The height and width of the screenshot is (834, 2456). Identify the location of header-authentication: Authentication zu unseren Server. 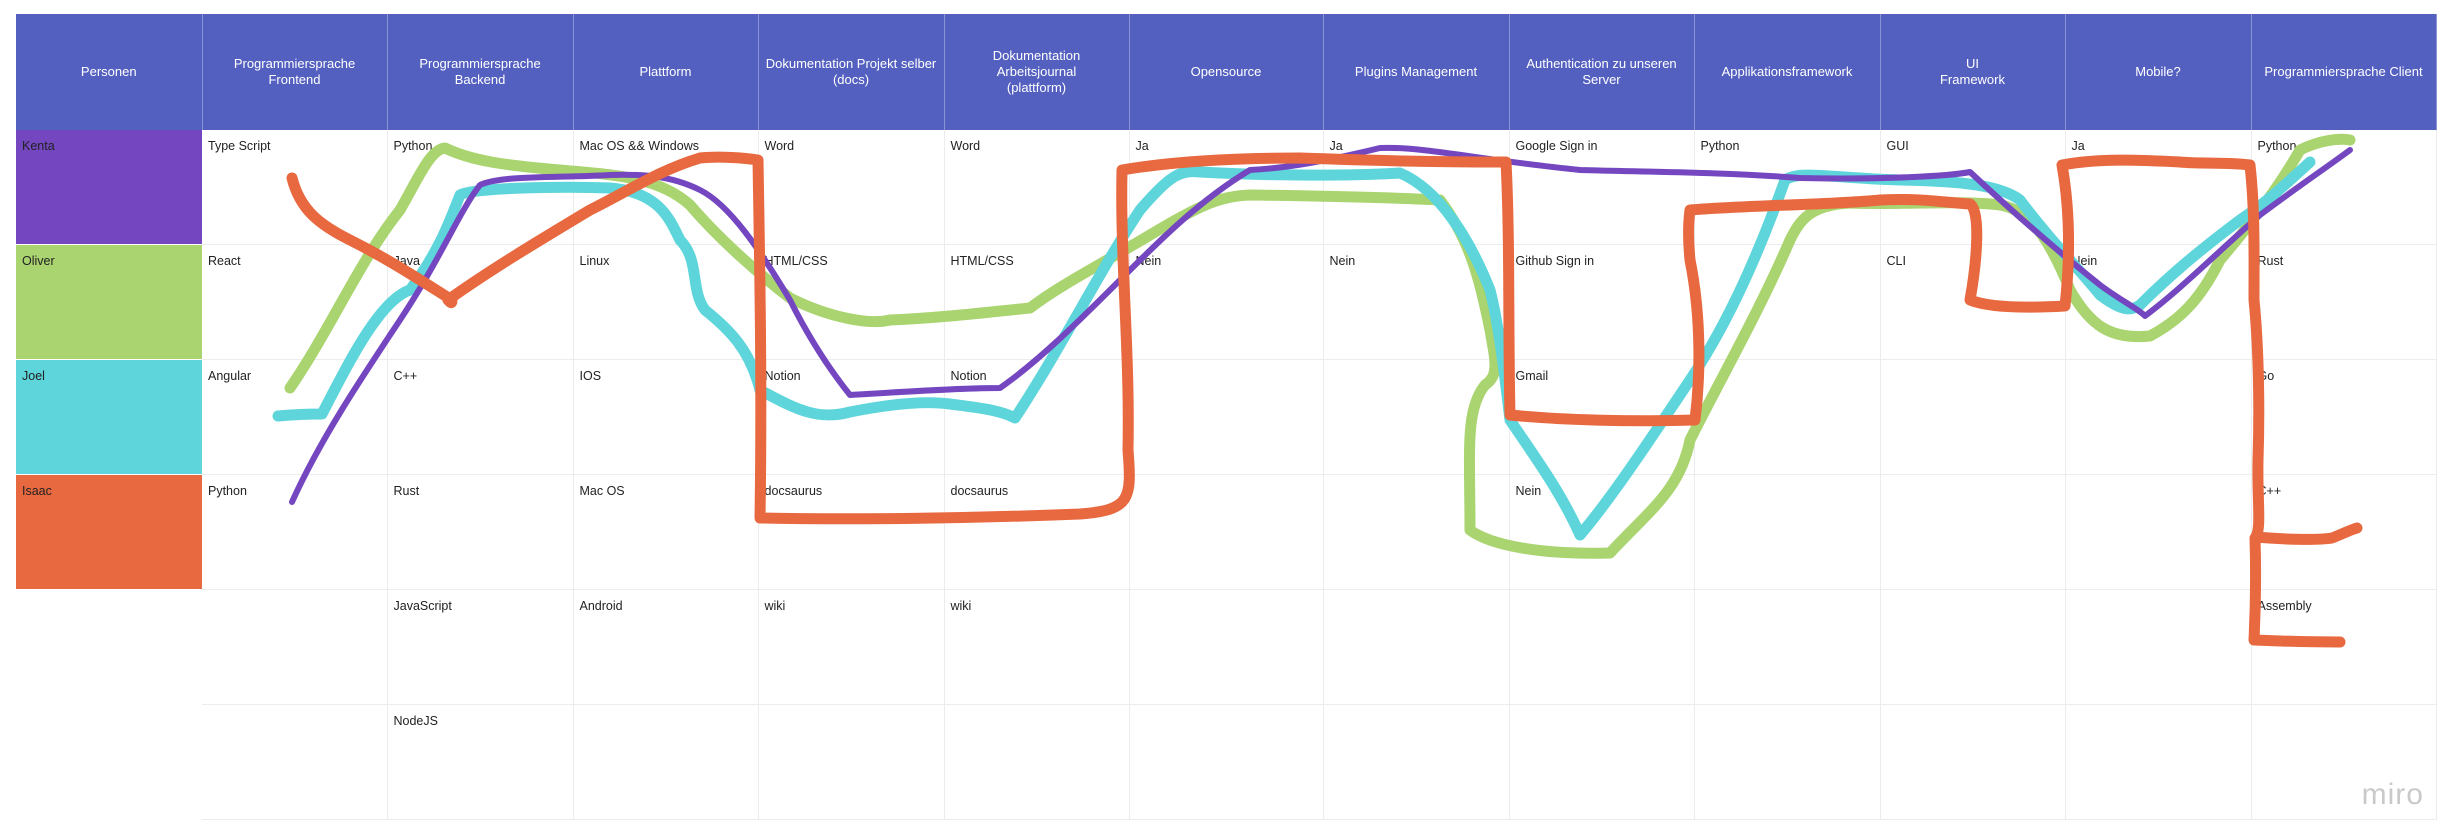
(1602, 72).